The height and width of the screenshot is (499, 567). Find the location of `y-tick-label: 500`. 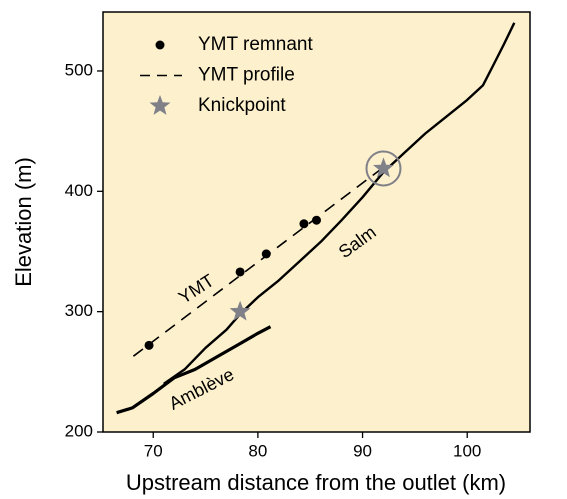

y-tick-label: 500 is located at coordinates (79, 69).